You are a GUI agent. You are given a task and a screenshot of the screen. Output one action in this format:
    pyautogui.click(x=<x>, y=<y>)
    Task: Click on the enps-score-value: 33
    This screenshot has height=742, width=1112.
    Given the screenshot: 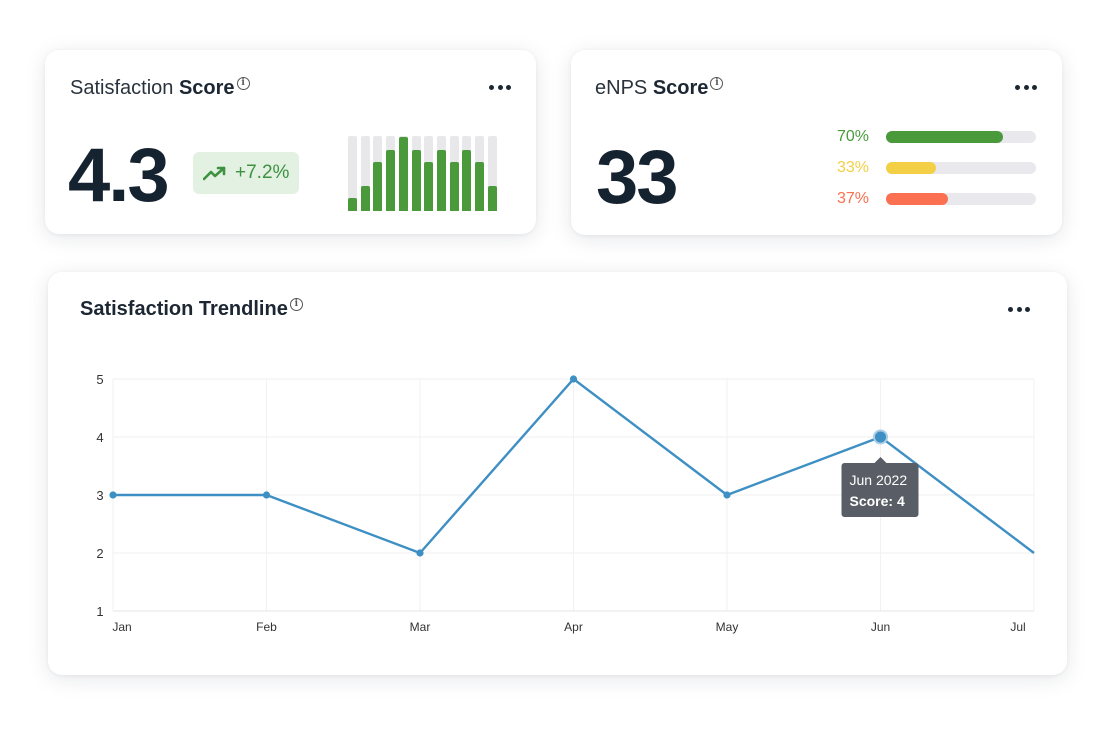 What is the action you would take?
    pyautogui.click(x=637, y=177)
    